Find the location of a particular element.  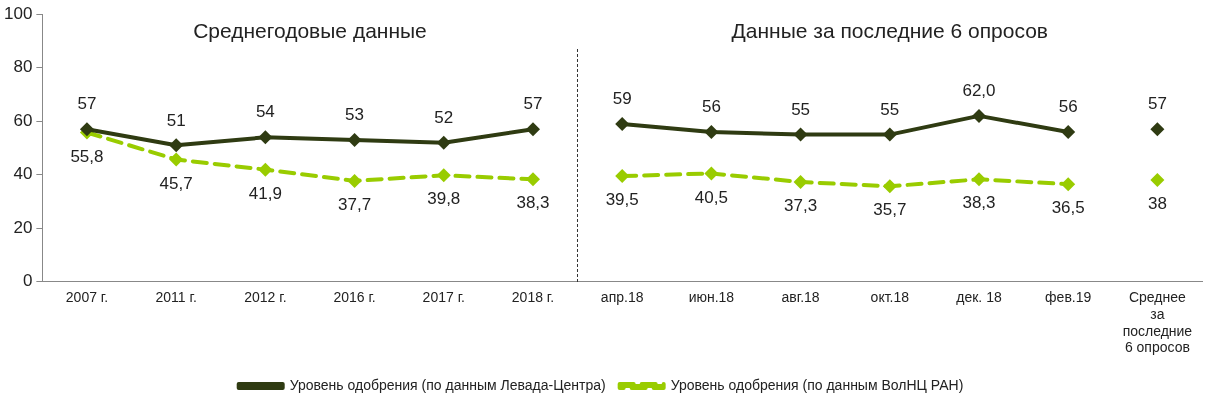

data-label: 38 is located at coordinates (1157, 204).